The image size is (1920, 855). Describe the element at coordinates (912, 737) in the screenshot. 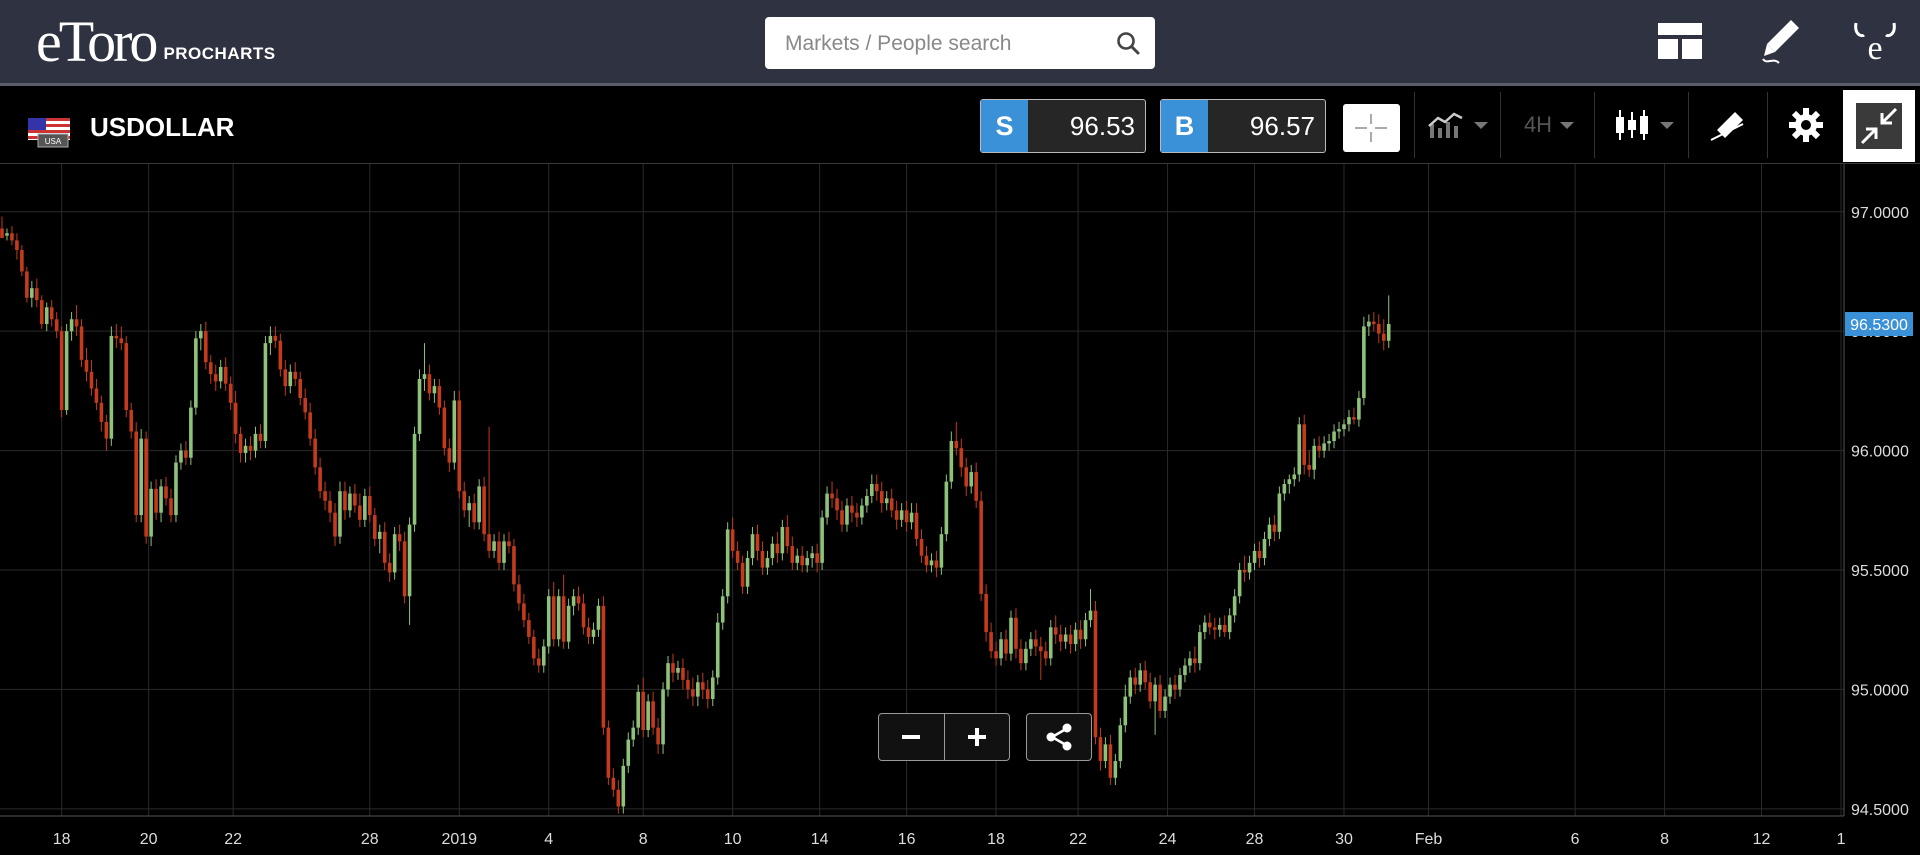

I see `zoom-out-button` at that location.